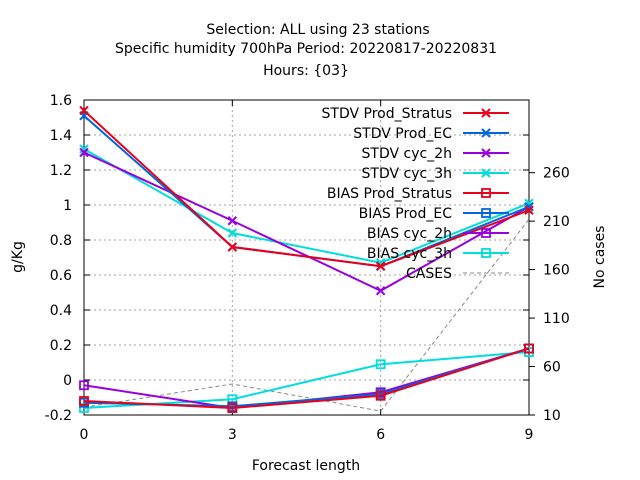 This screenshot has height=480, width=640. Describe the element at coordinates (67, 206) in the screenshot. I see `y-tick-label: 1` at that location.